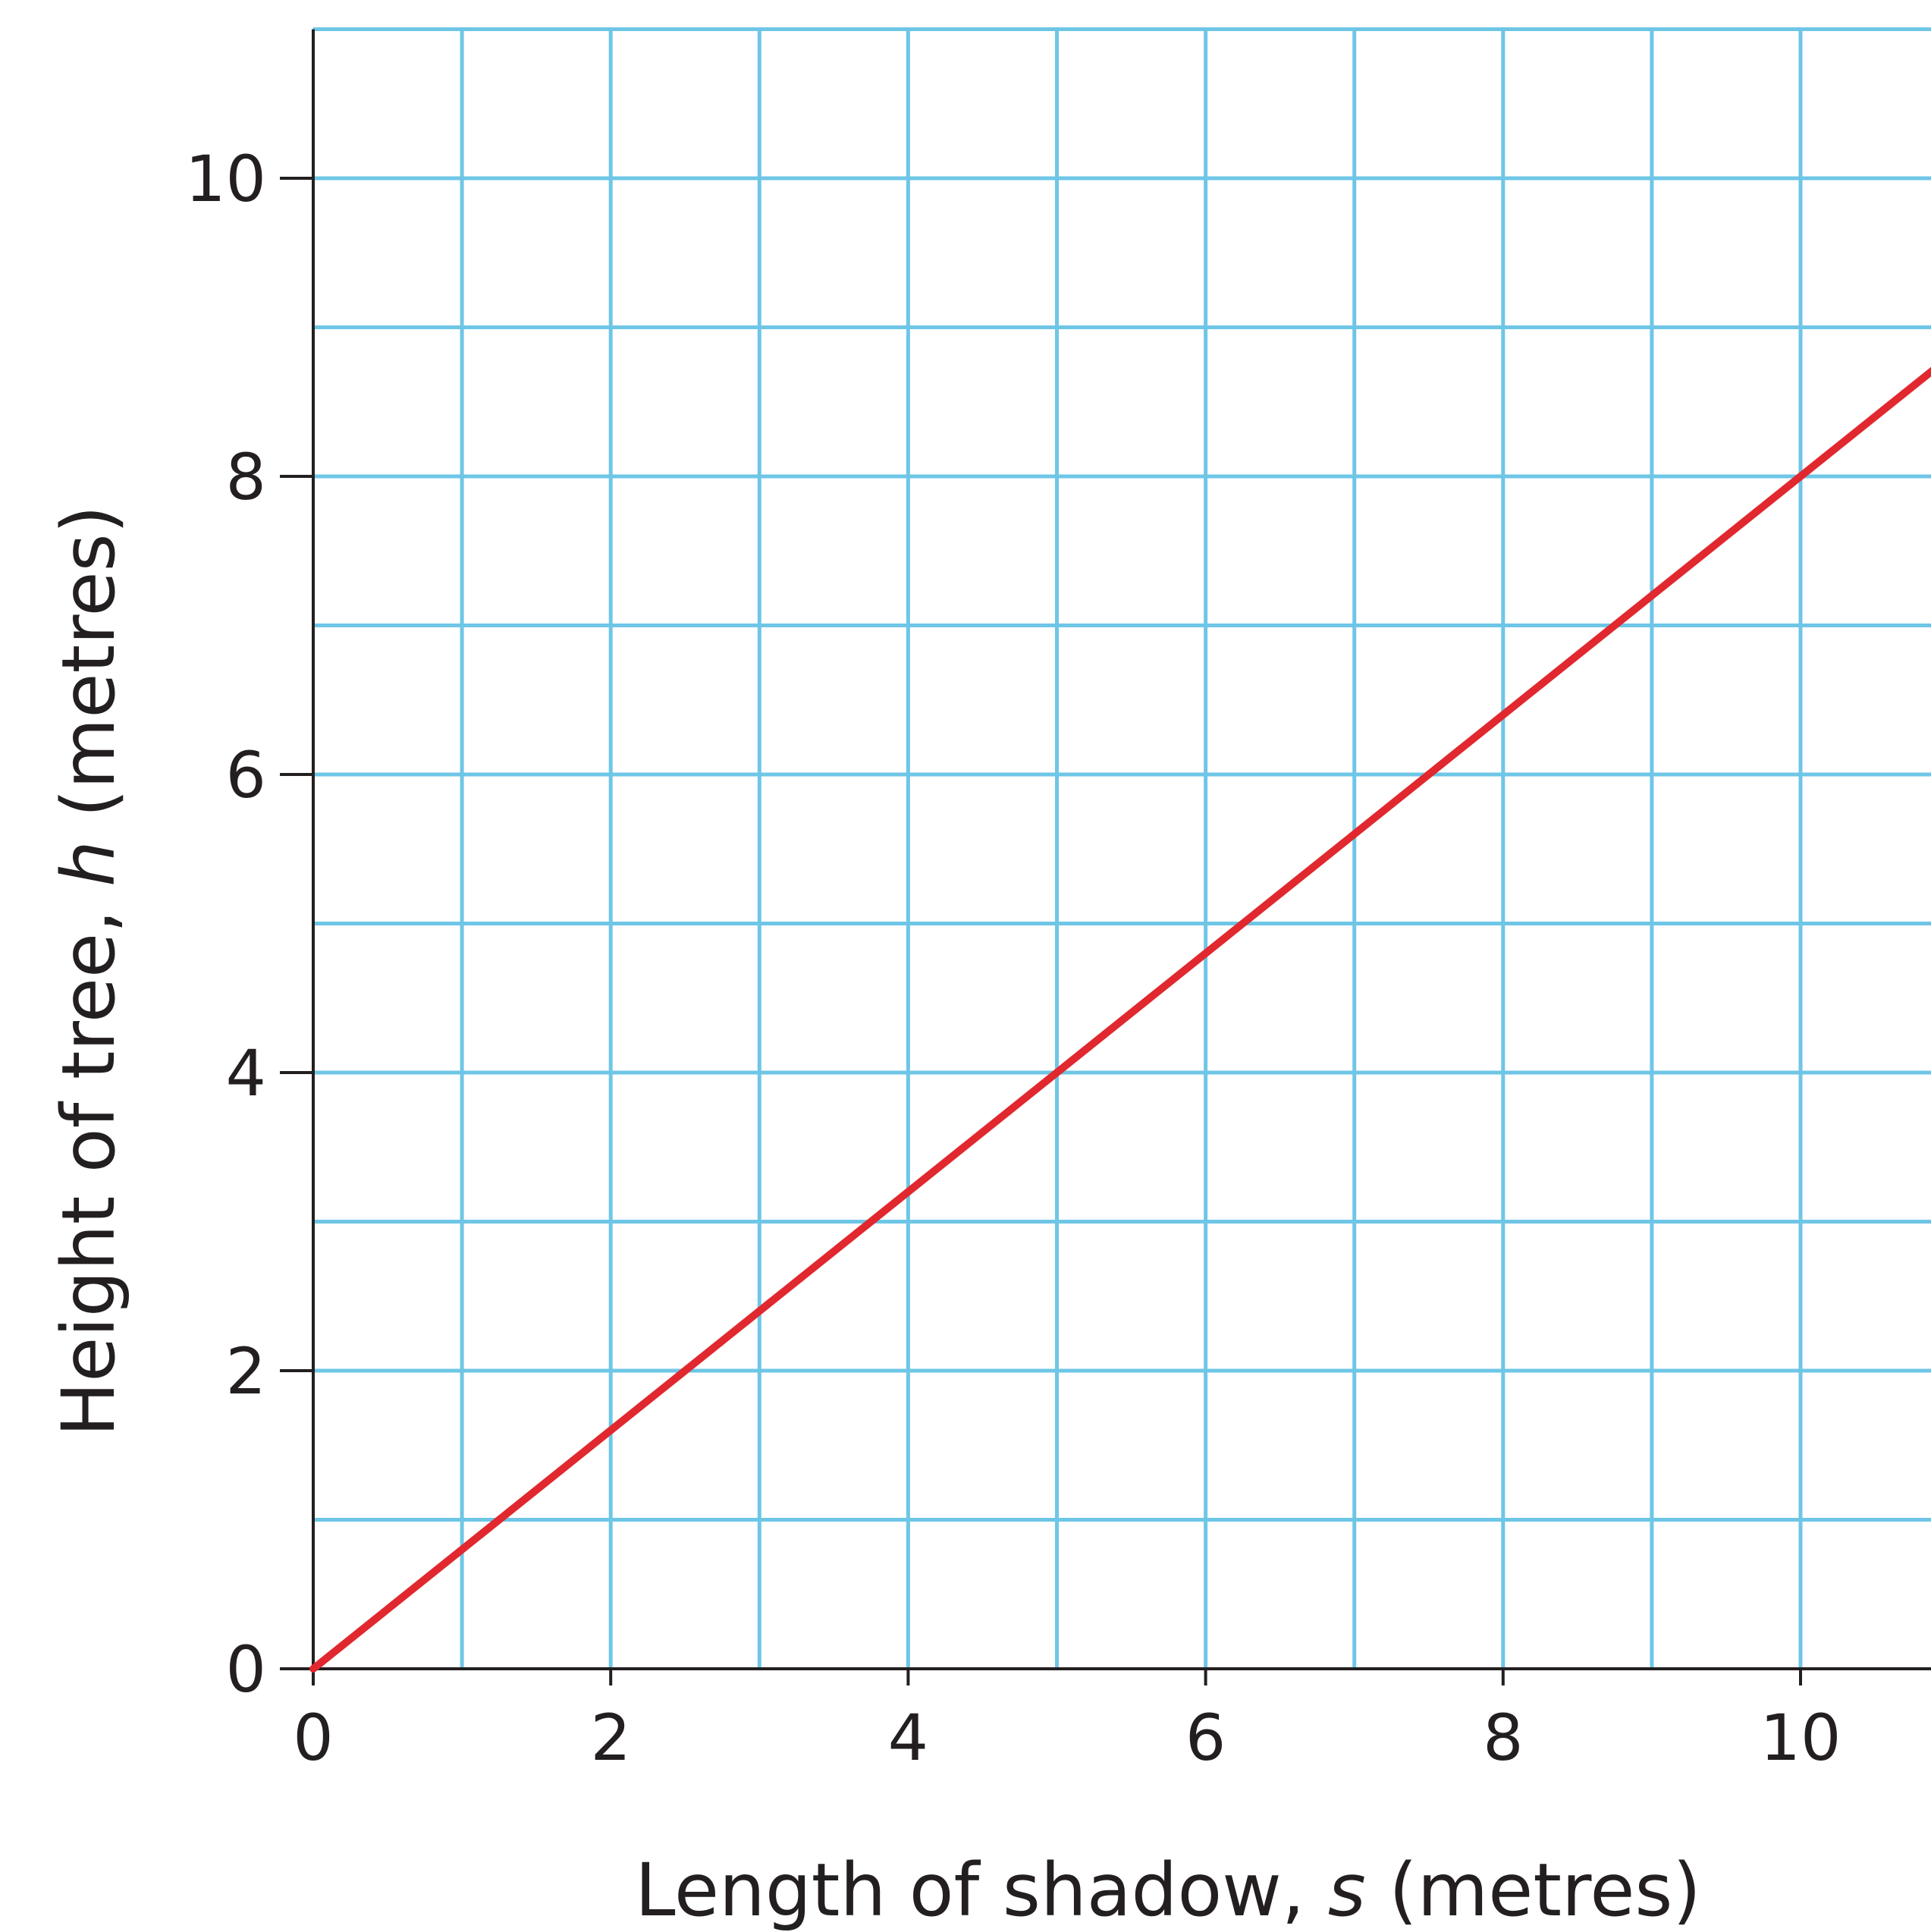 This screenshot has width=1931, height=1932. I want to click on x-tick-label: 8, so click(1503, 1738).